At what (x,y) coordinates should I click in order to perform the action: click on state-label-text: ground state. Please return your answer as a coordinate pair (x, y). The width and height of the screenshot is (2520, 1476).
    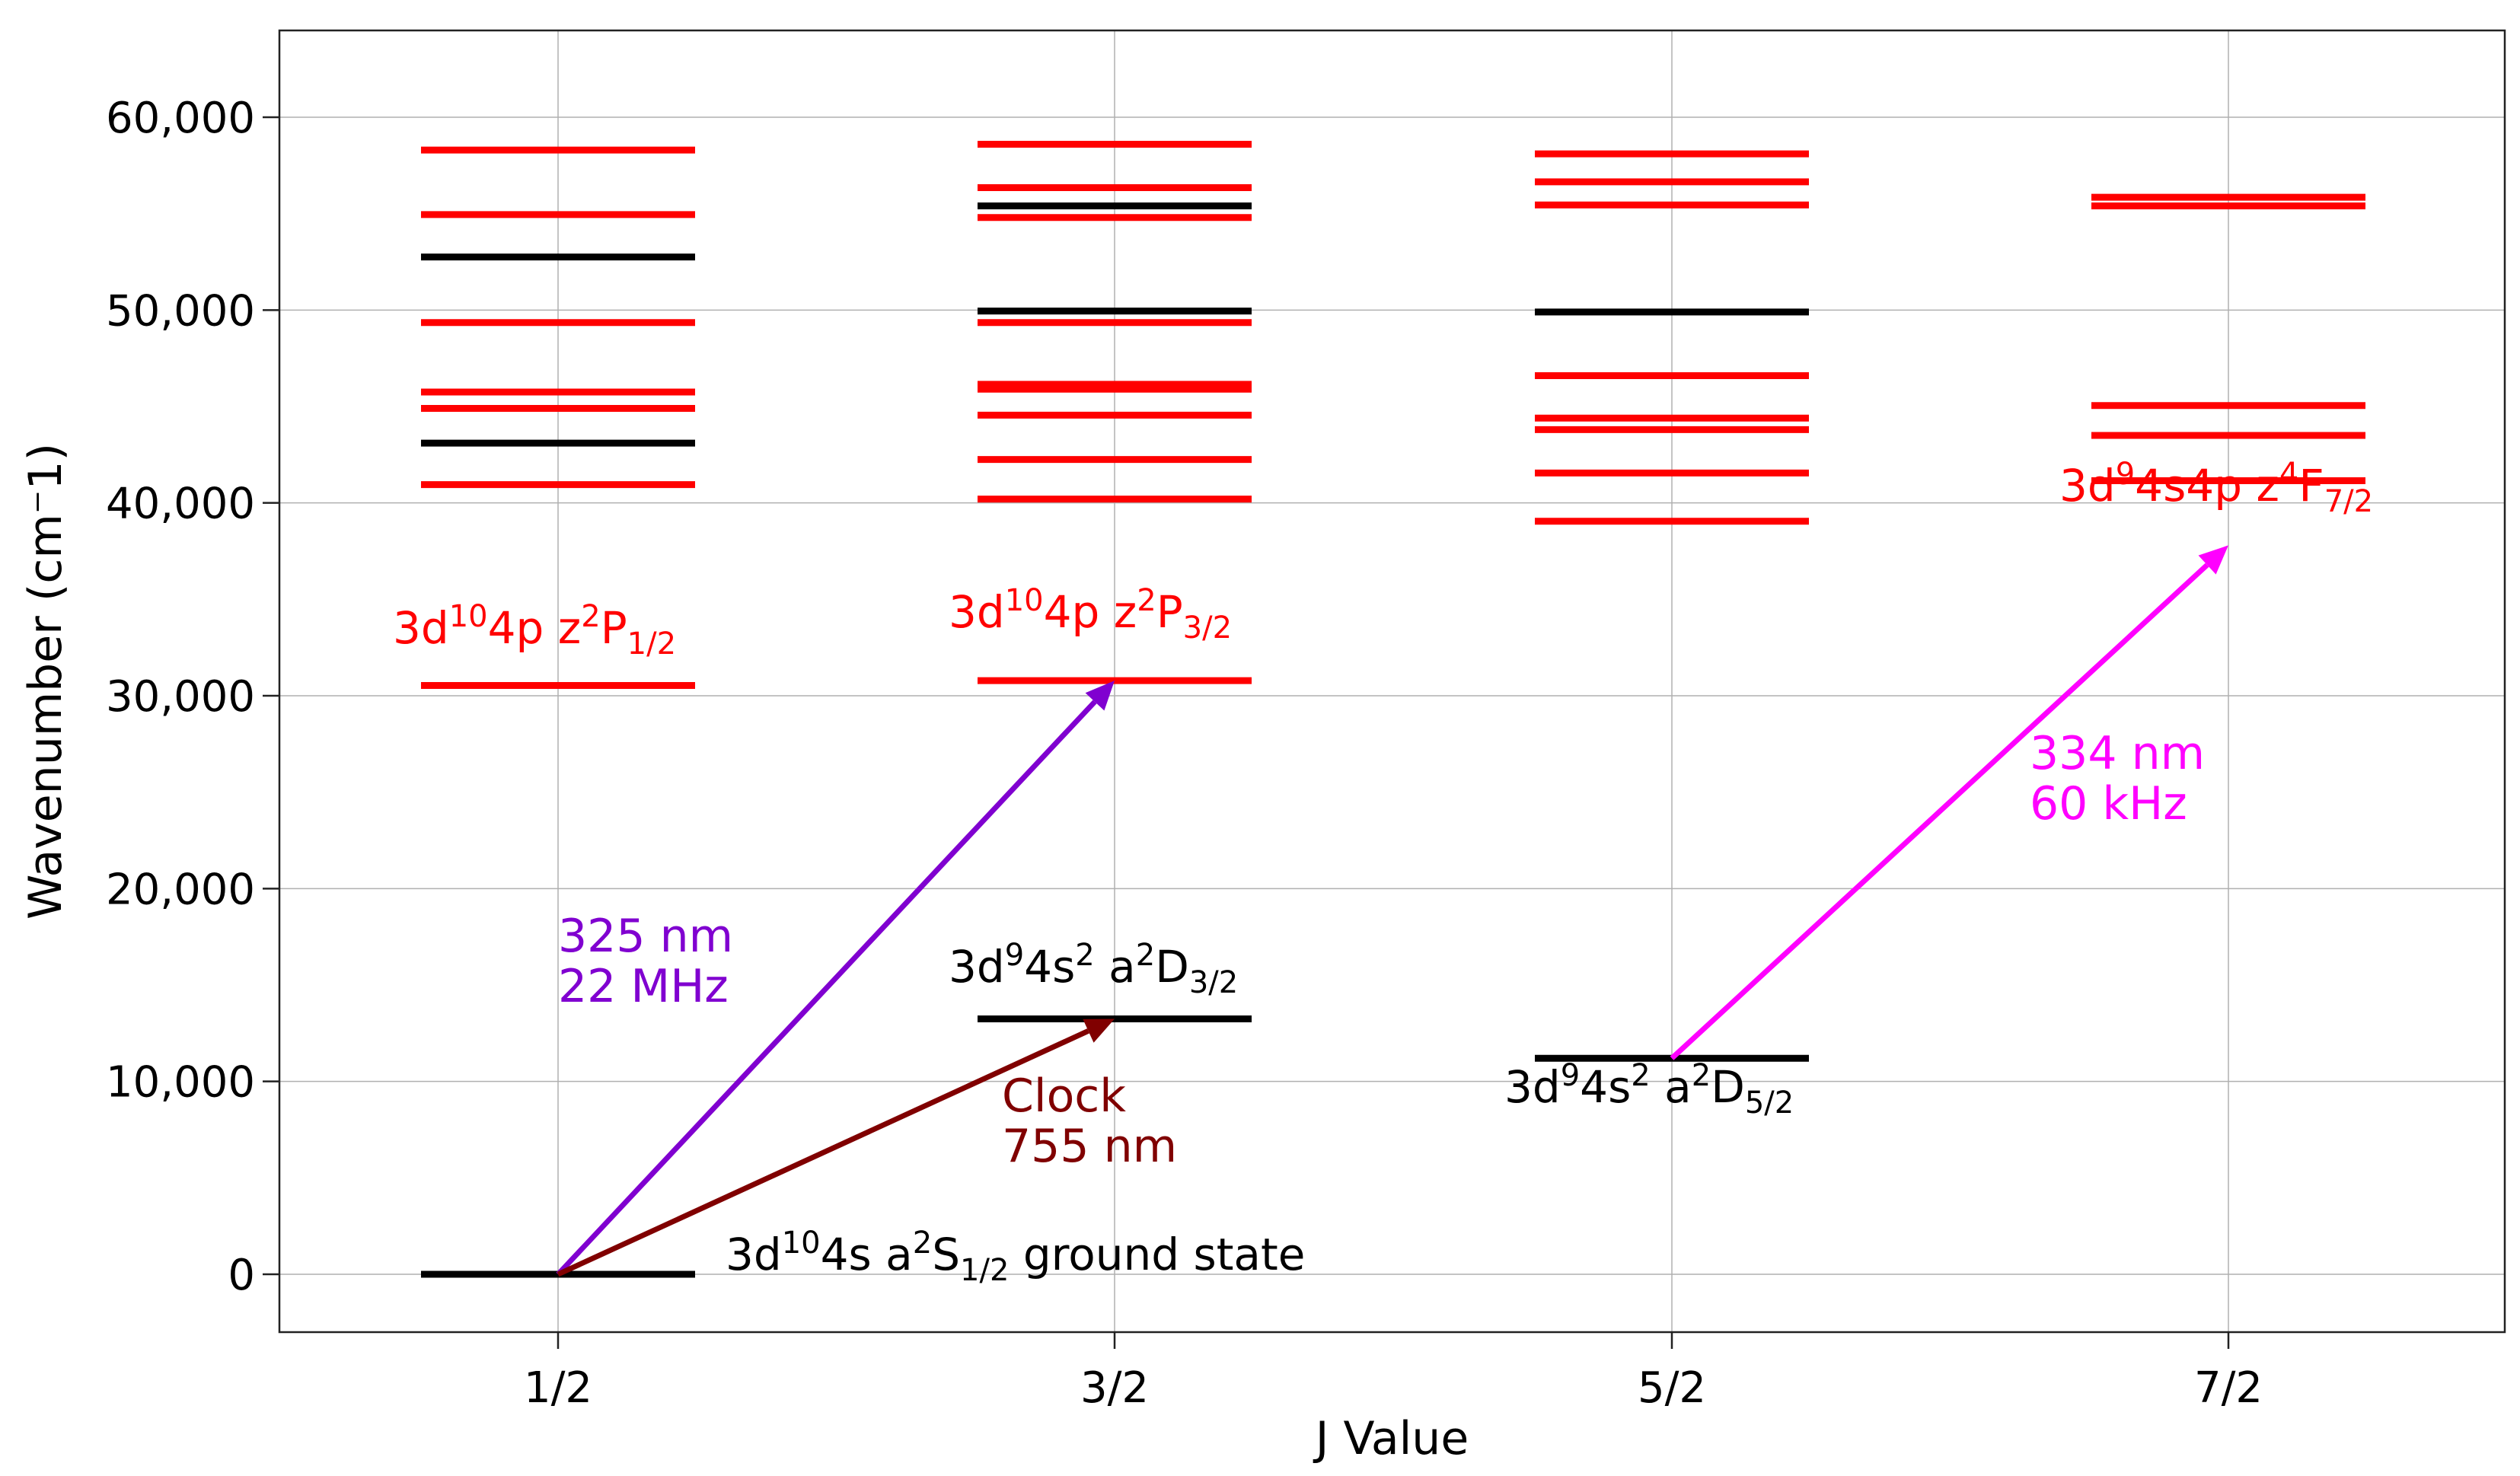
    Looking at the image, I should click on (1157, 1254).